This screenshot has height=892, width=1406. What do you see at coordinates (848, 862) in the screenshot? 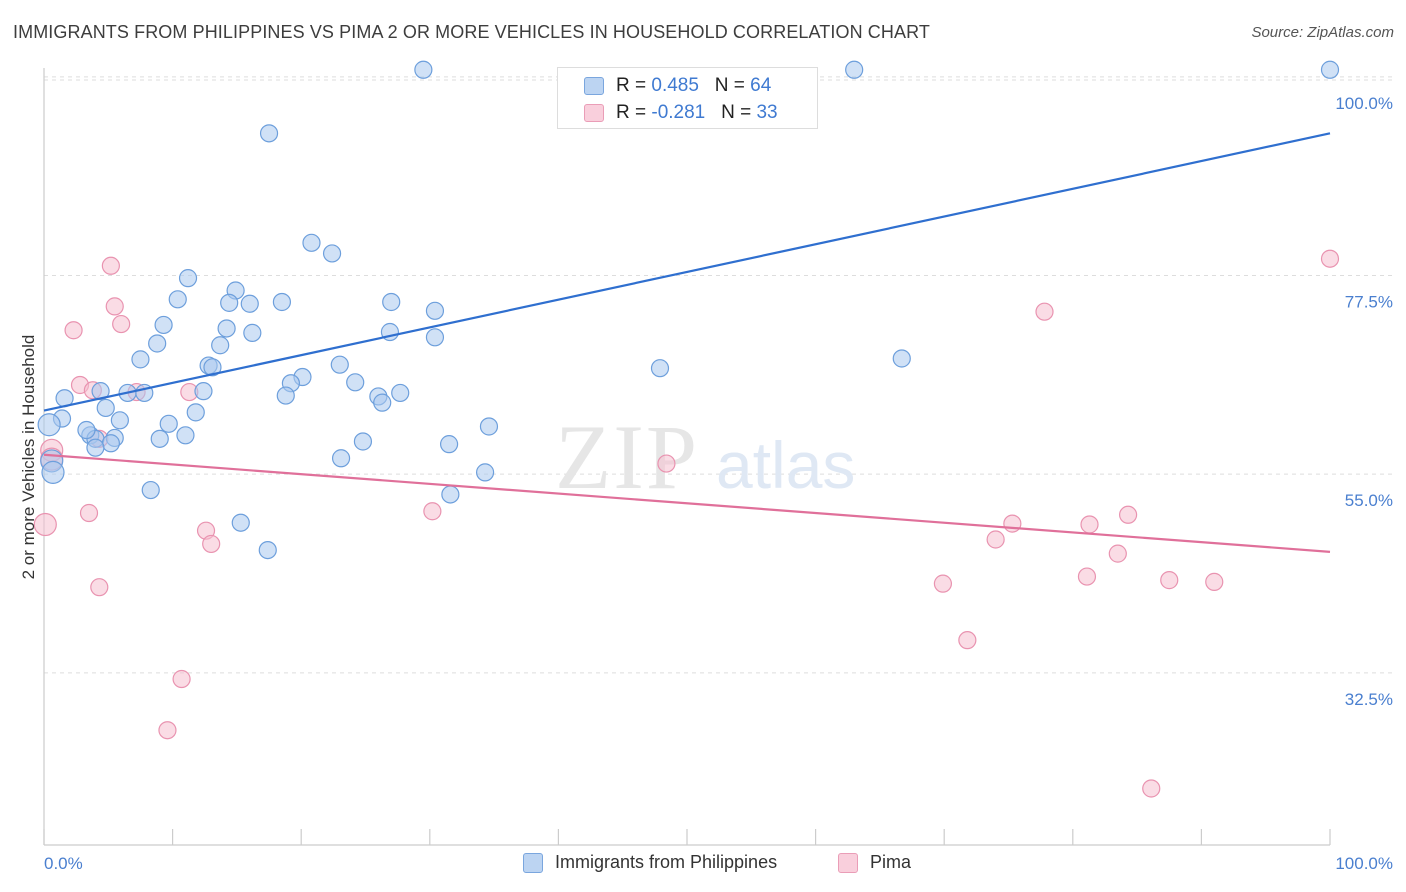
I see `legend-swatch-pink` at bounding box center [848, 862].